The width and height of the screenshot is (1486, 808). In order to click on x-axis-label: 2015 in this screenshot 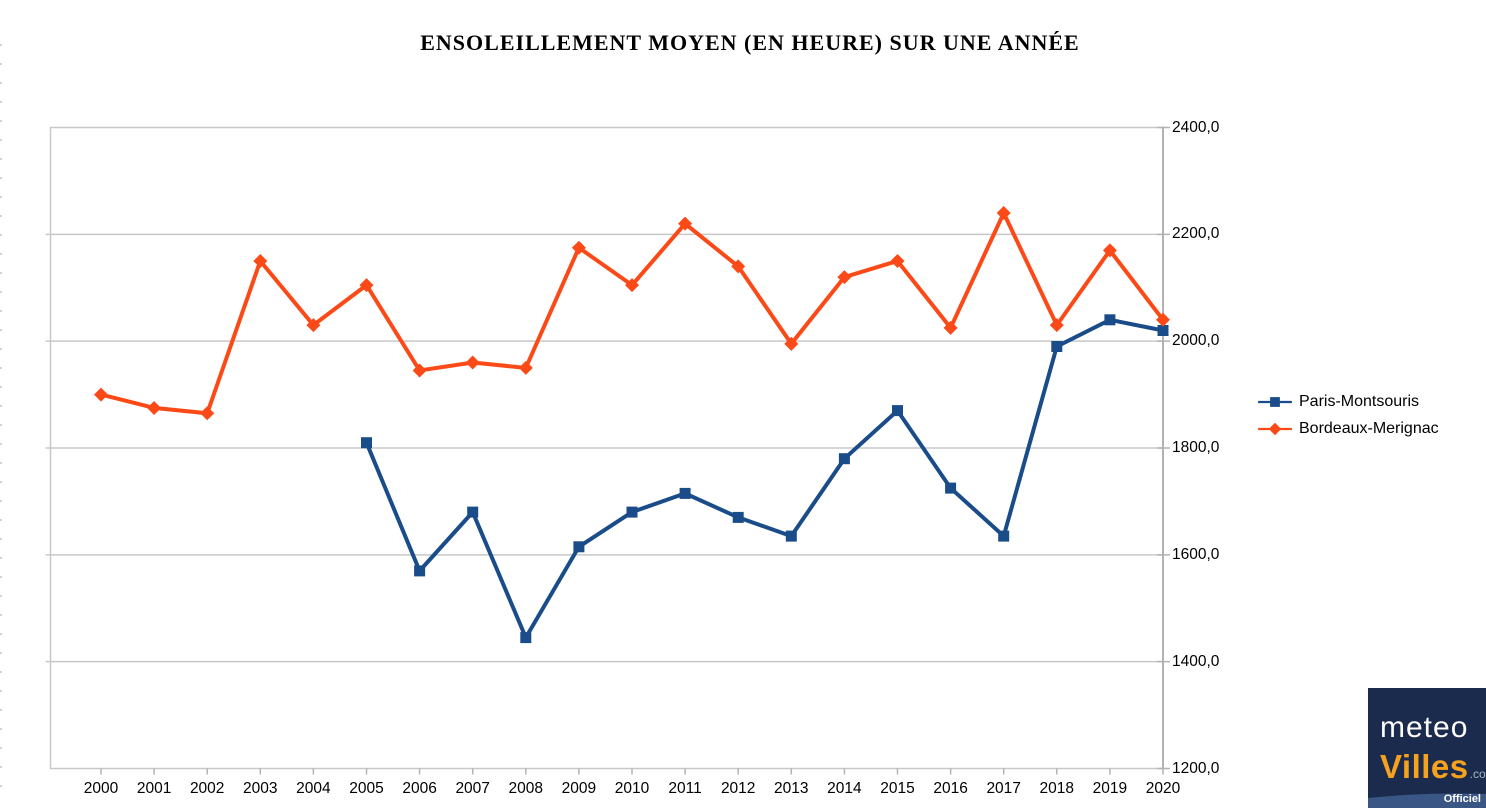, I will do `click(897, 788)`.